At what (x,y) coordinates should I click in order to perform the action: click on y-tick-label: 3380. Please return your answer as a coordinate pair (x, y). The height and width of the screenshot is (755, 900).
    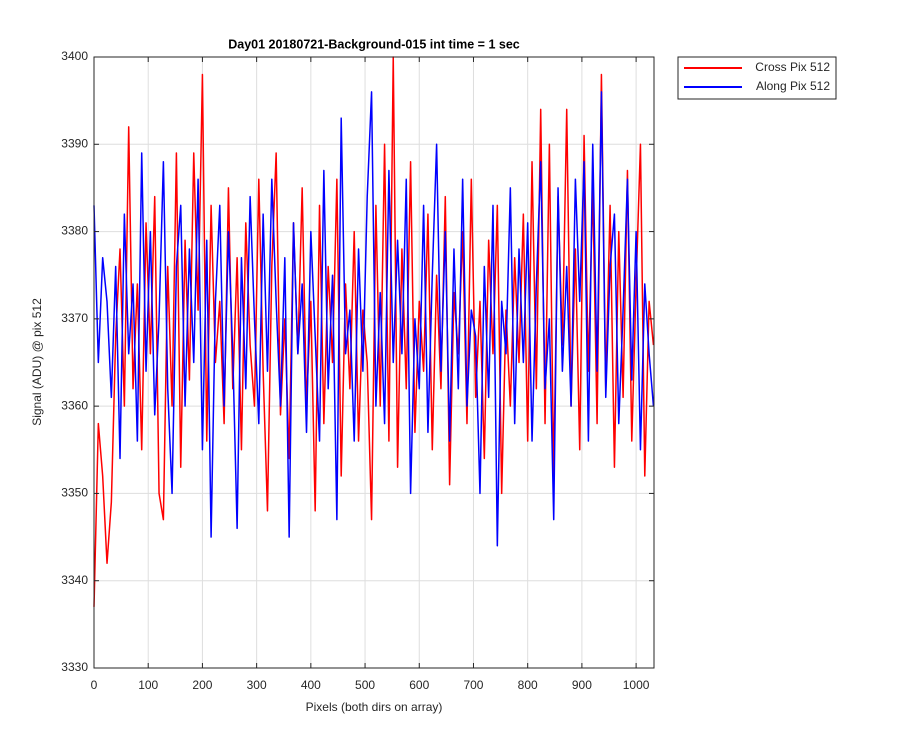
    Looking at the image, I should click on (74, 231).